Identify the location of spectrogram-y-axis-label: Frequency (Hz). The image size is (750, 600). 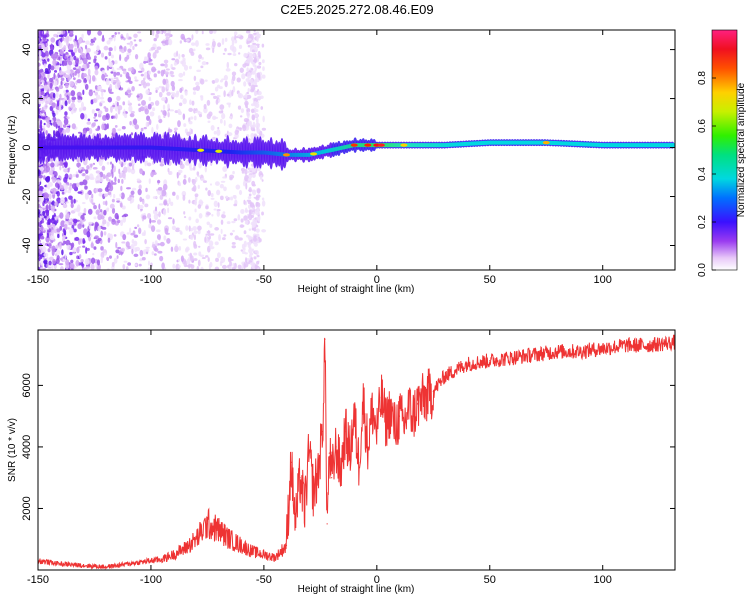
(12, 150).